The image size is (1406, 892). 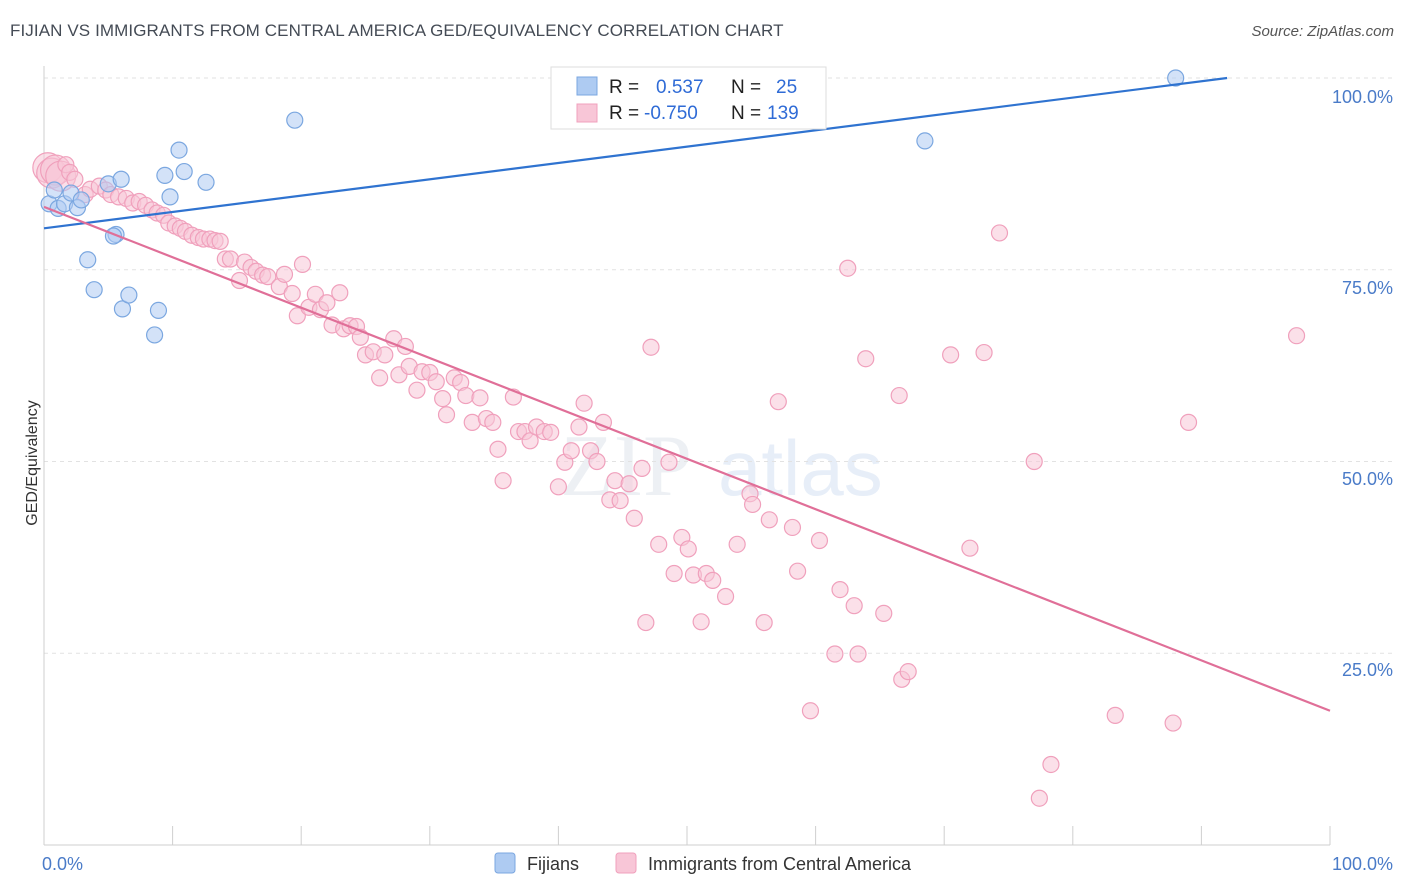 I want to click on legend-n-label-fijians: N =, so click(x=746, y=87).